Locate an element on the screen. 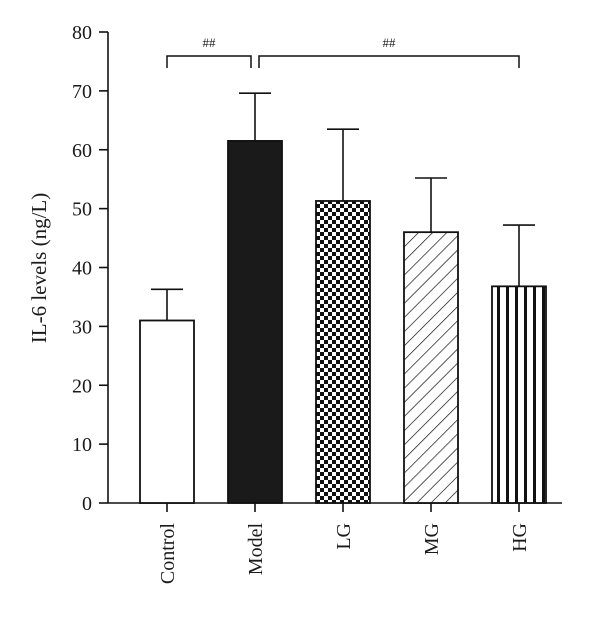 This screenshot has height=631, width=600. bar-hg is located at coordinates (519, 394).